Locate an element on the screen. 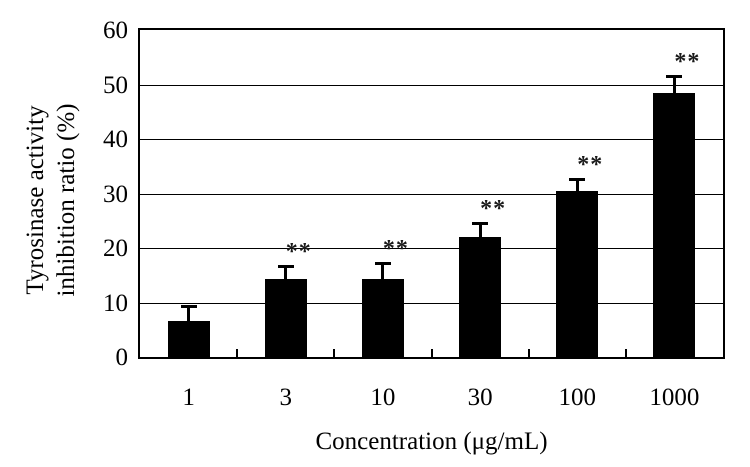 This screenshot has width=750, height=467. x-tick-label: 1 is located at coordinates (188, 397).